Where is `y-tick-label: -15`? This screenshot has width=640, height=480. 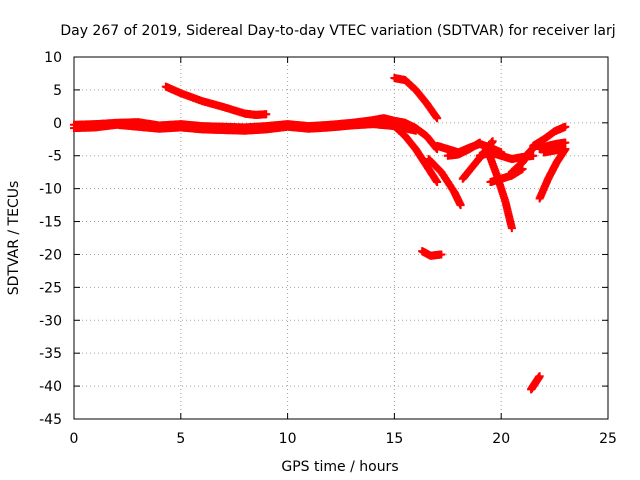
y-tick-label: -15 is located at coordinates (50, 223).